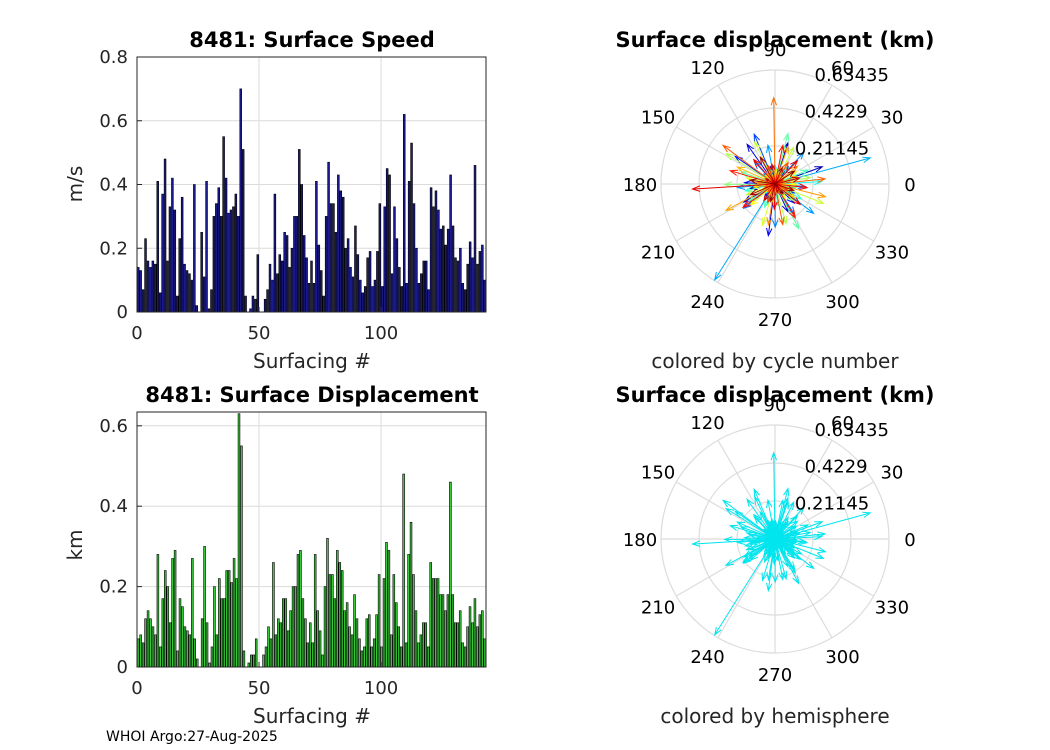  What do you see at coordinates (892, 608) in the screenshot?
I see `angle-tick-label: 330` at bounding box center [892, 608].